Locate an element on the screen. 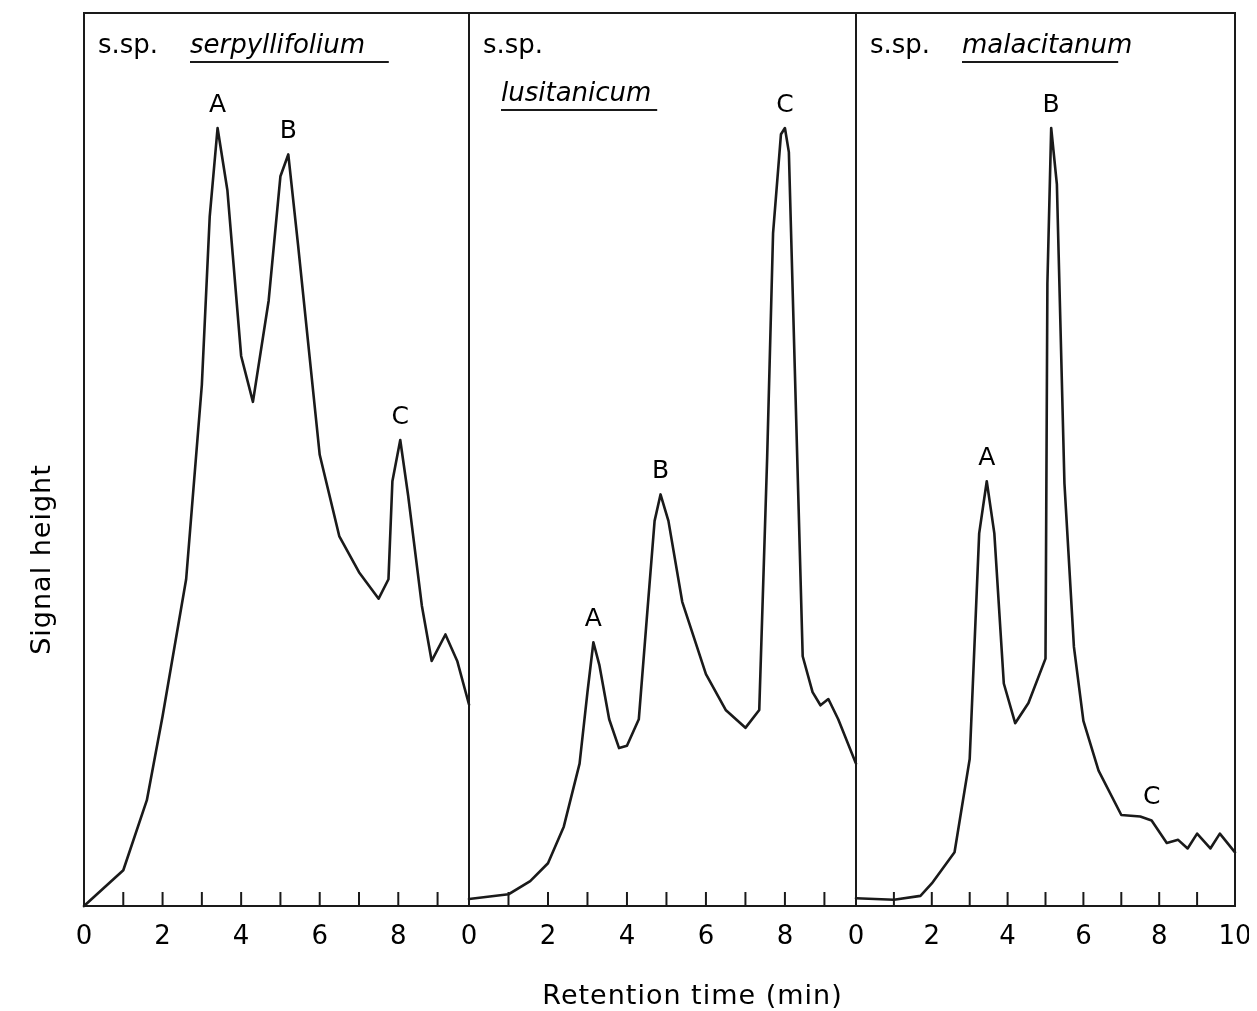 The height and width of the screenshot is (1011, 1257). y-axis-title: Signal height is located at coordinates (40, 559).